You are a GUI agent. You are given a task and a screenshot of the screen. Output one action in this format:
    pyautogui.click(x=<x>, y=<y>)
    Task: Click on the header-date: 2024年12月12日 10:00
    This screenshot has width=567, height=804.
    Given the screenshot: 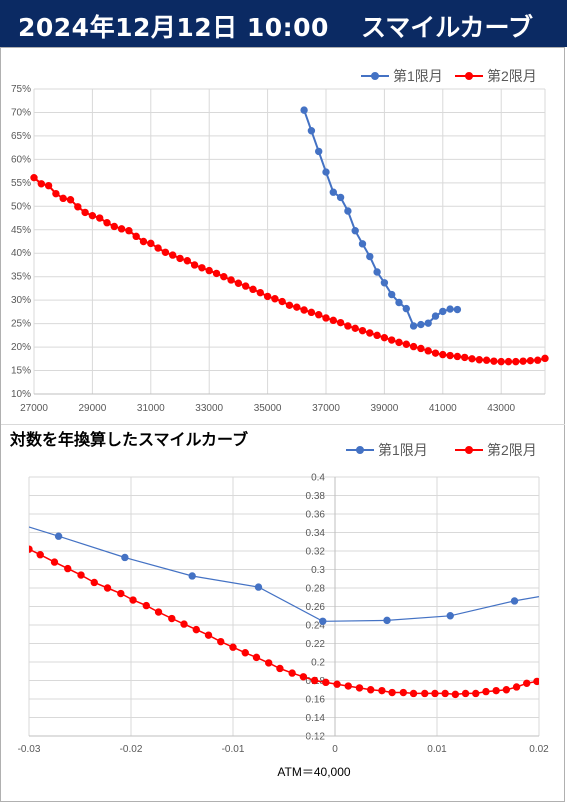 What is the action you would take?
    pyautogui.click(x=173, y=27)
    